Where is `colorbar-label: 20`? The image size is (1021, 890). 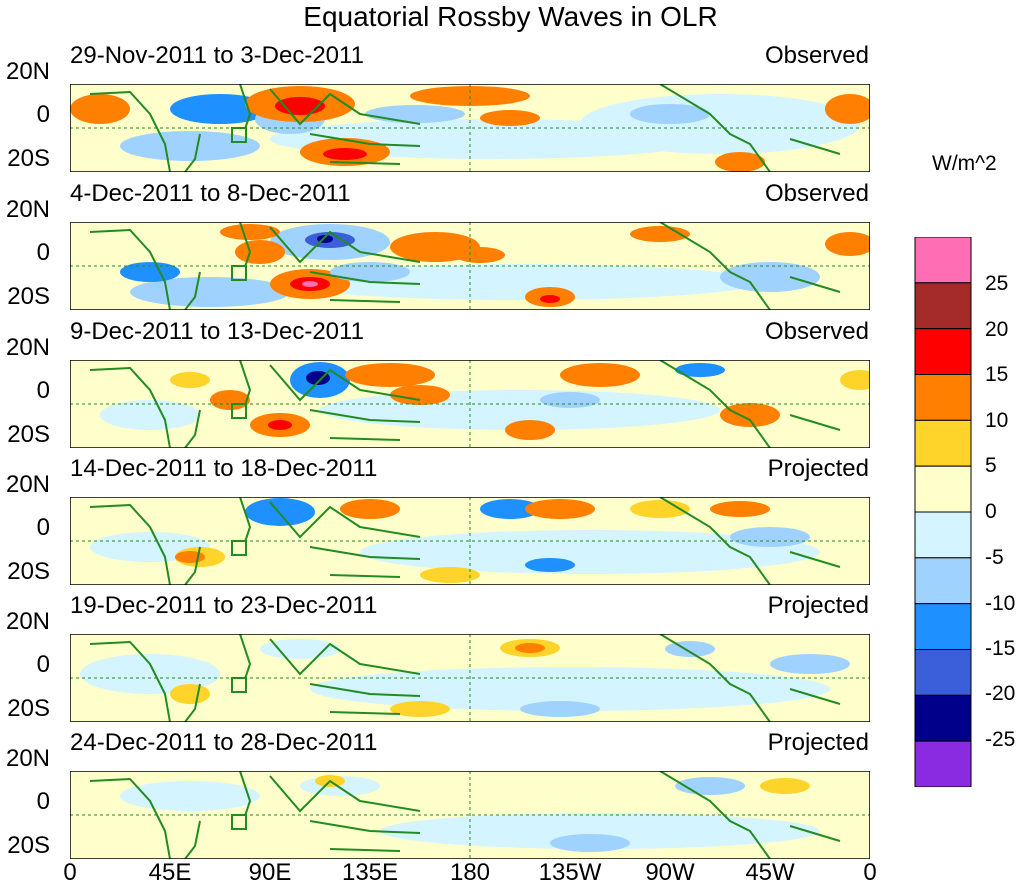 colorbar-label: 20 is located at coordinates (997, 329).